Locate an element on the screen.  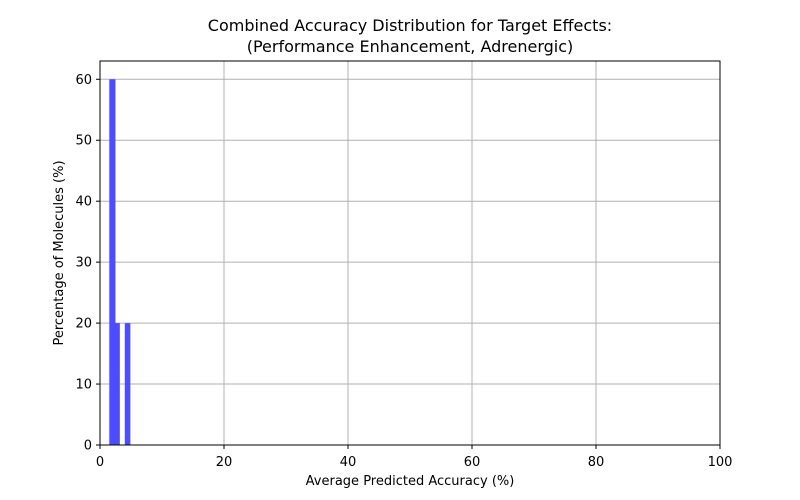
y-tick-label-2: 20 is located at coordinates (83, 324).